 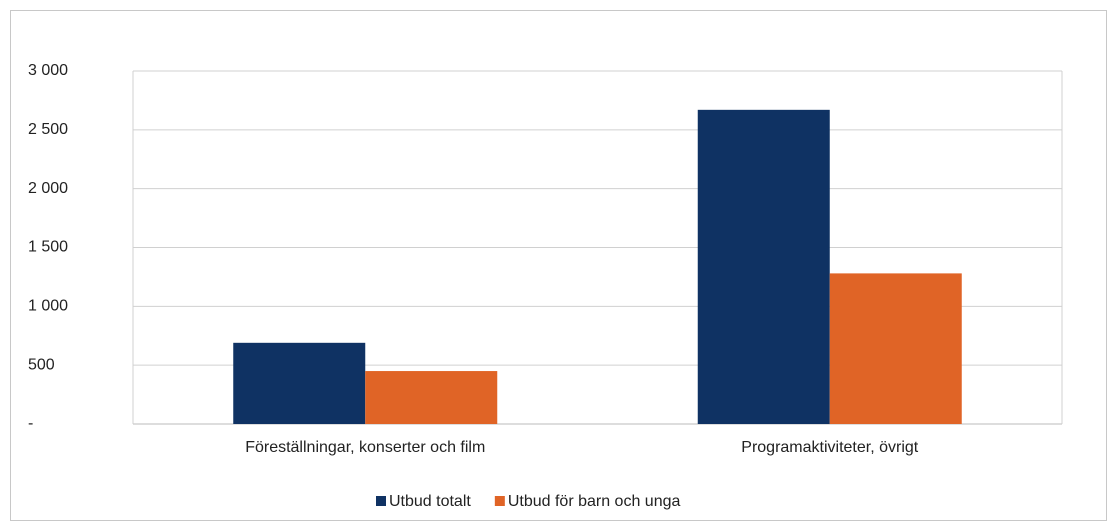 What do you see at coordinates (594, 501) in the screenshot?
I see `legend-label: Utbud för barn och unga` at bounding box center [594, 501].